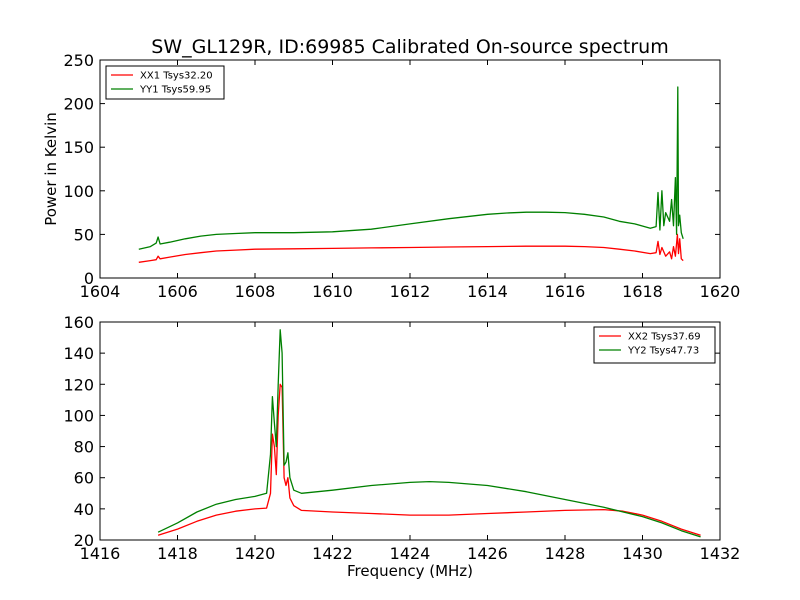  I want to click on x-tick-label: 1422, so click(332, 553).